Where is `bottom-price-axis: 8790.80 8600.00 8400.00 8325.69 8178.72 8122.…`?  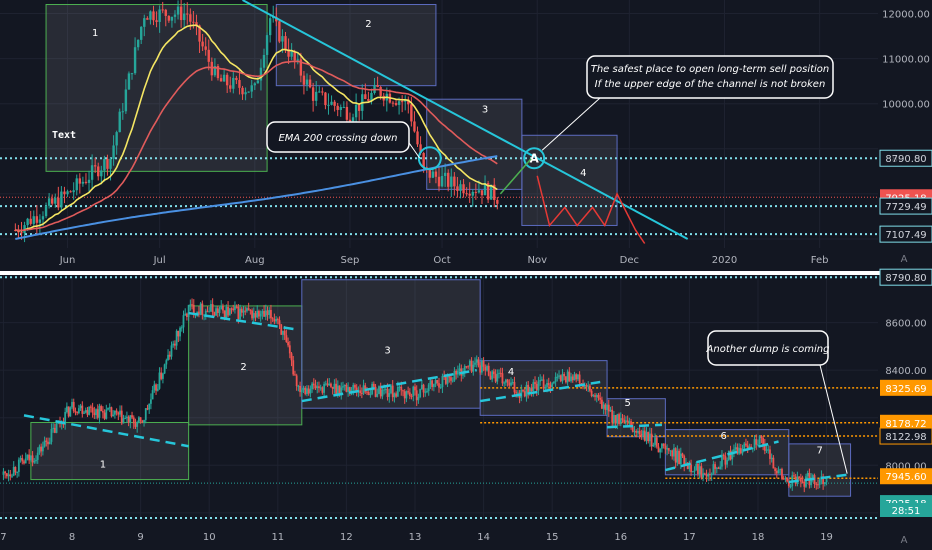
bottom-price-axis: 8790.80 8600.00 8400.00 8325.69 8178.72 8122.… is located at coordinates (905, 409).